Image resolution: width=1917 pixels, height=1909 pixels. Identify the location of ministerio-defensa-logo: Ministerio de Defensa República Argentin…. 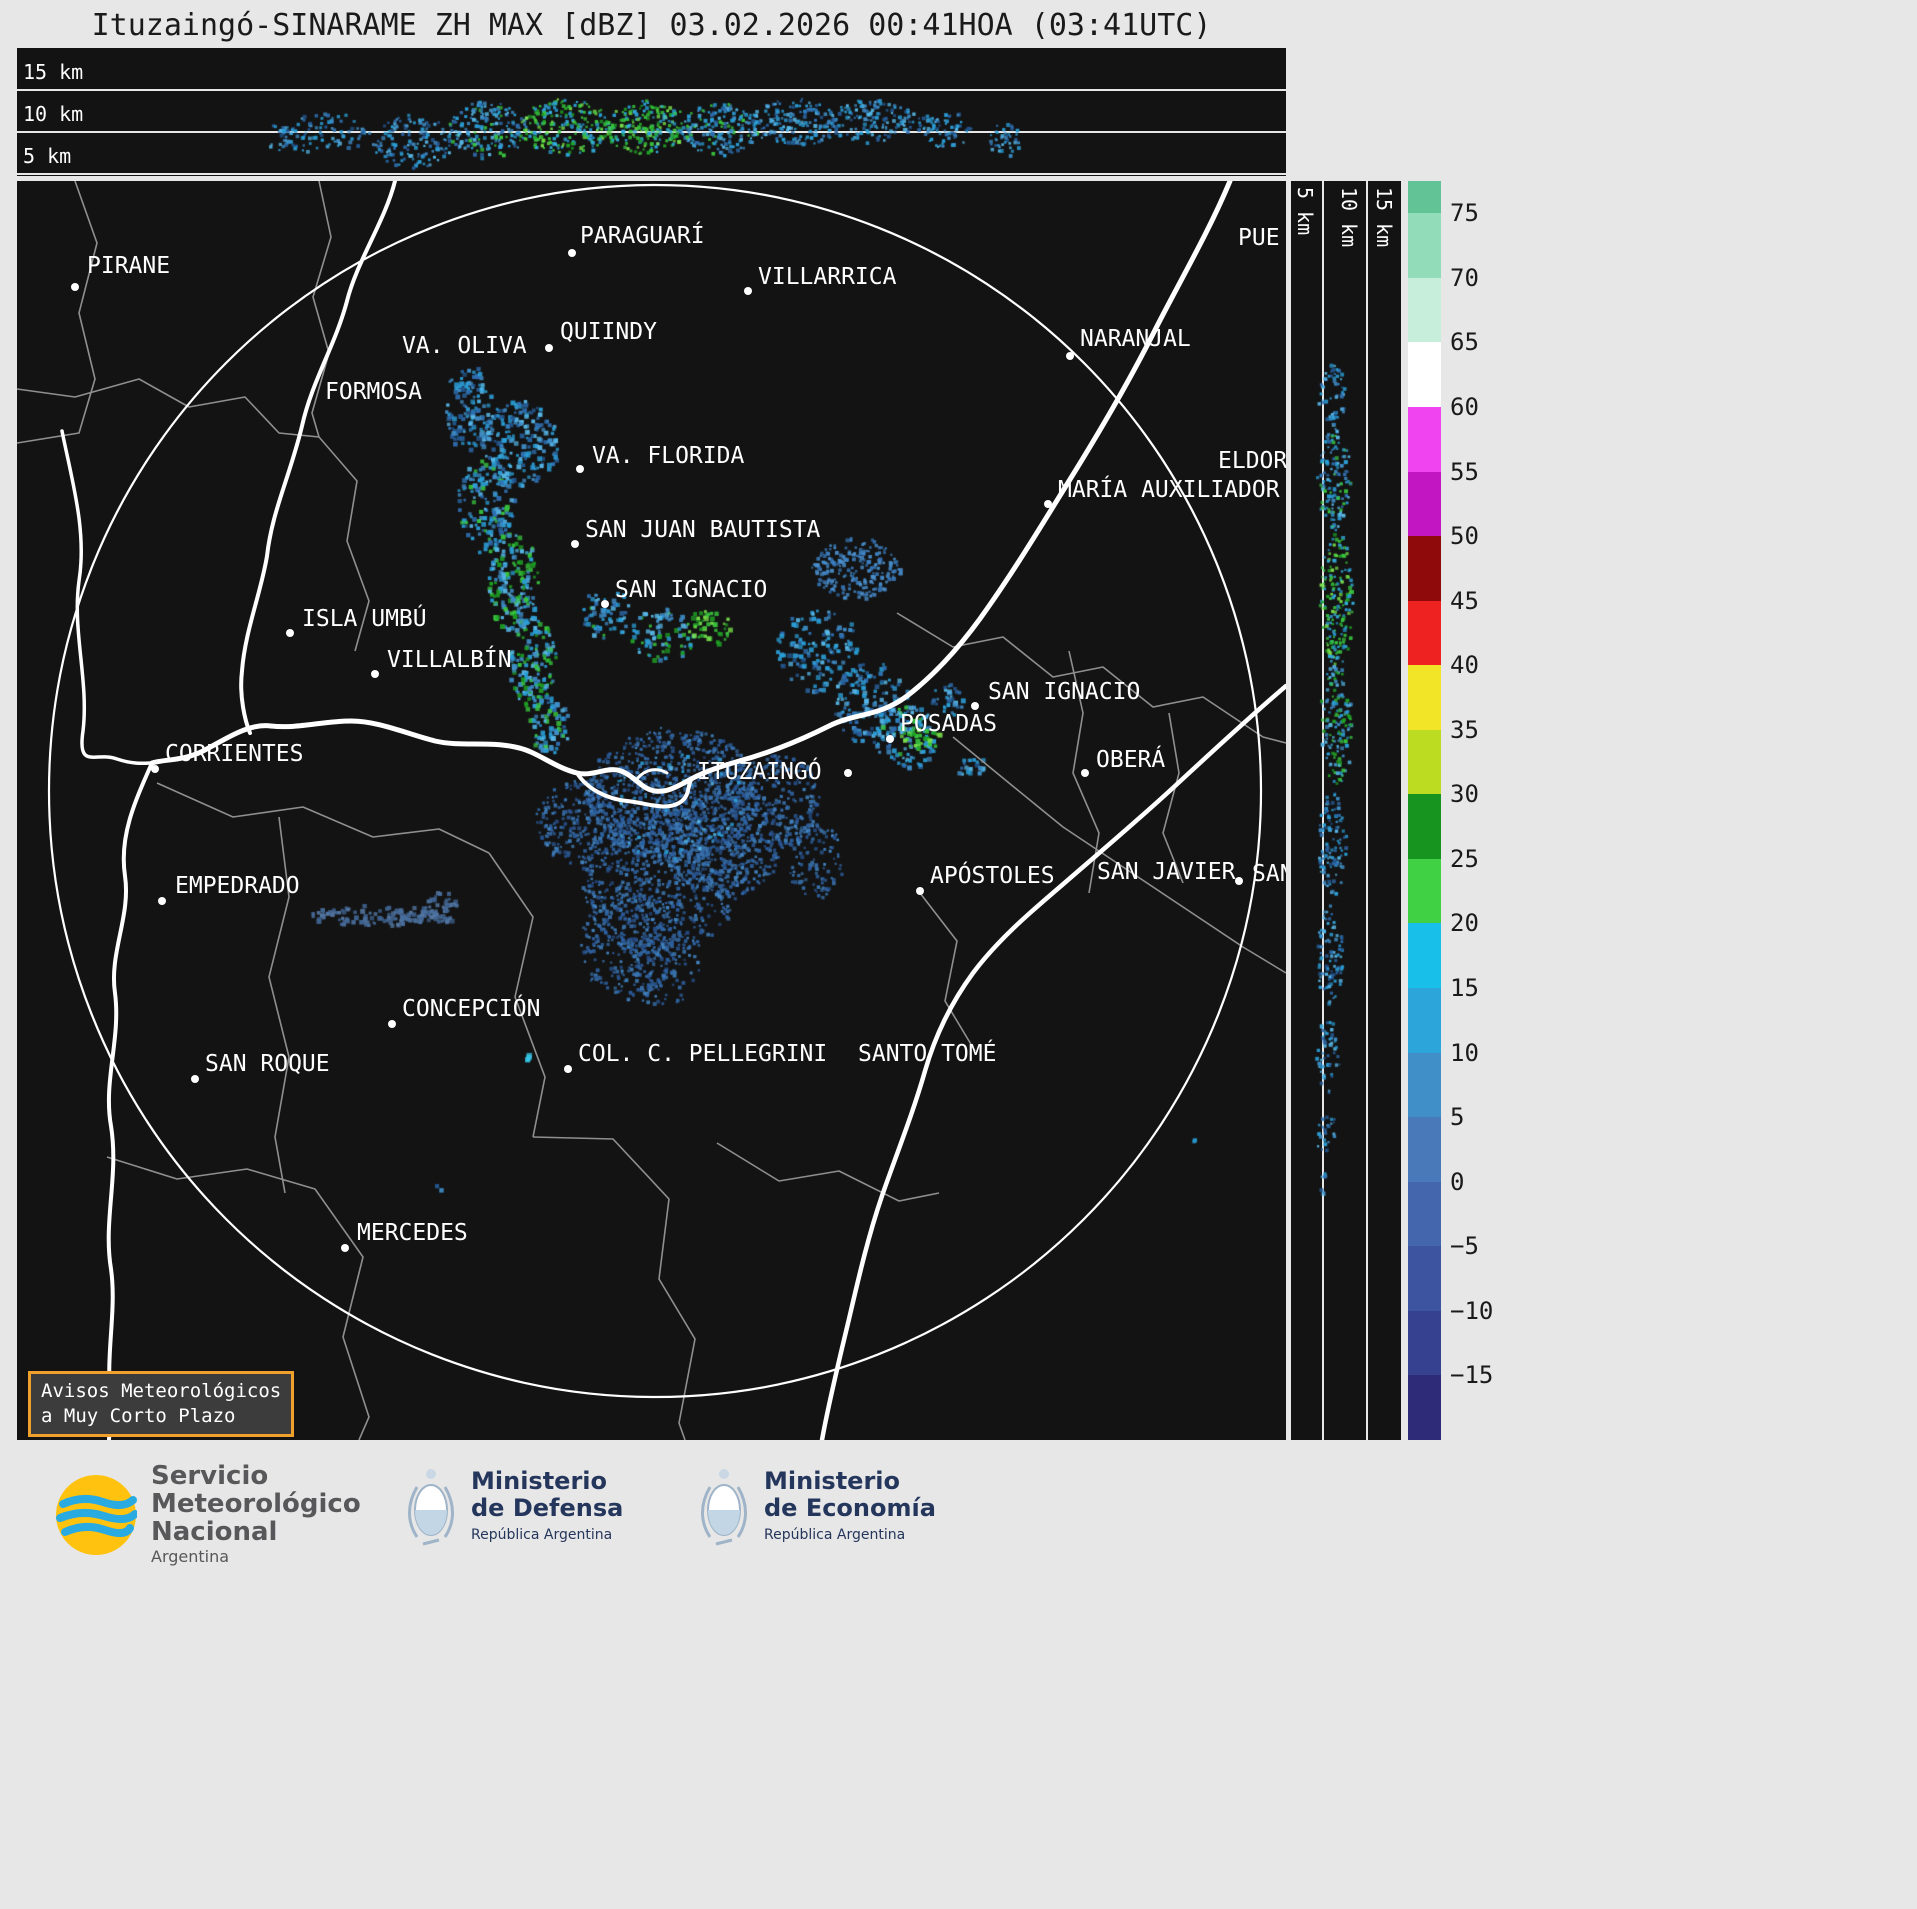
(514, 1506).